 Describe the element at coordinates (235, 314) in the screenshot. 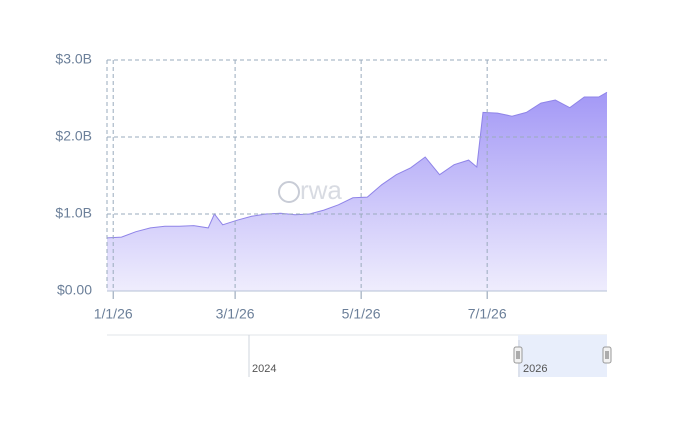

I see `x-tick-label: 3/1/26` at that location.